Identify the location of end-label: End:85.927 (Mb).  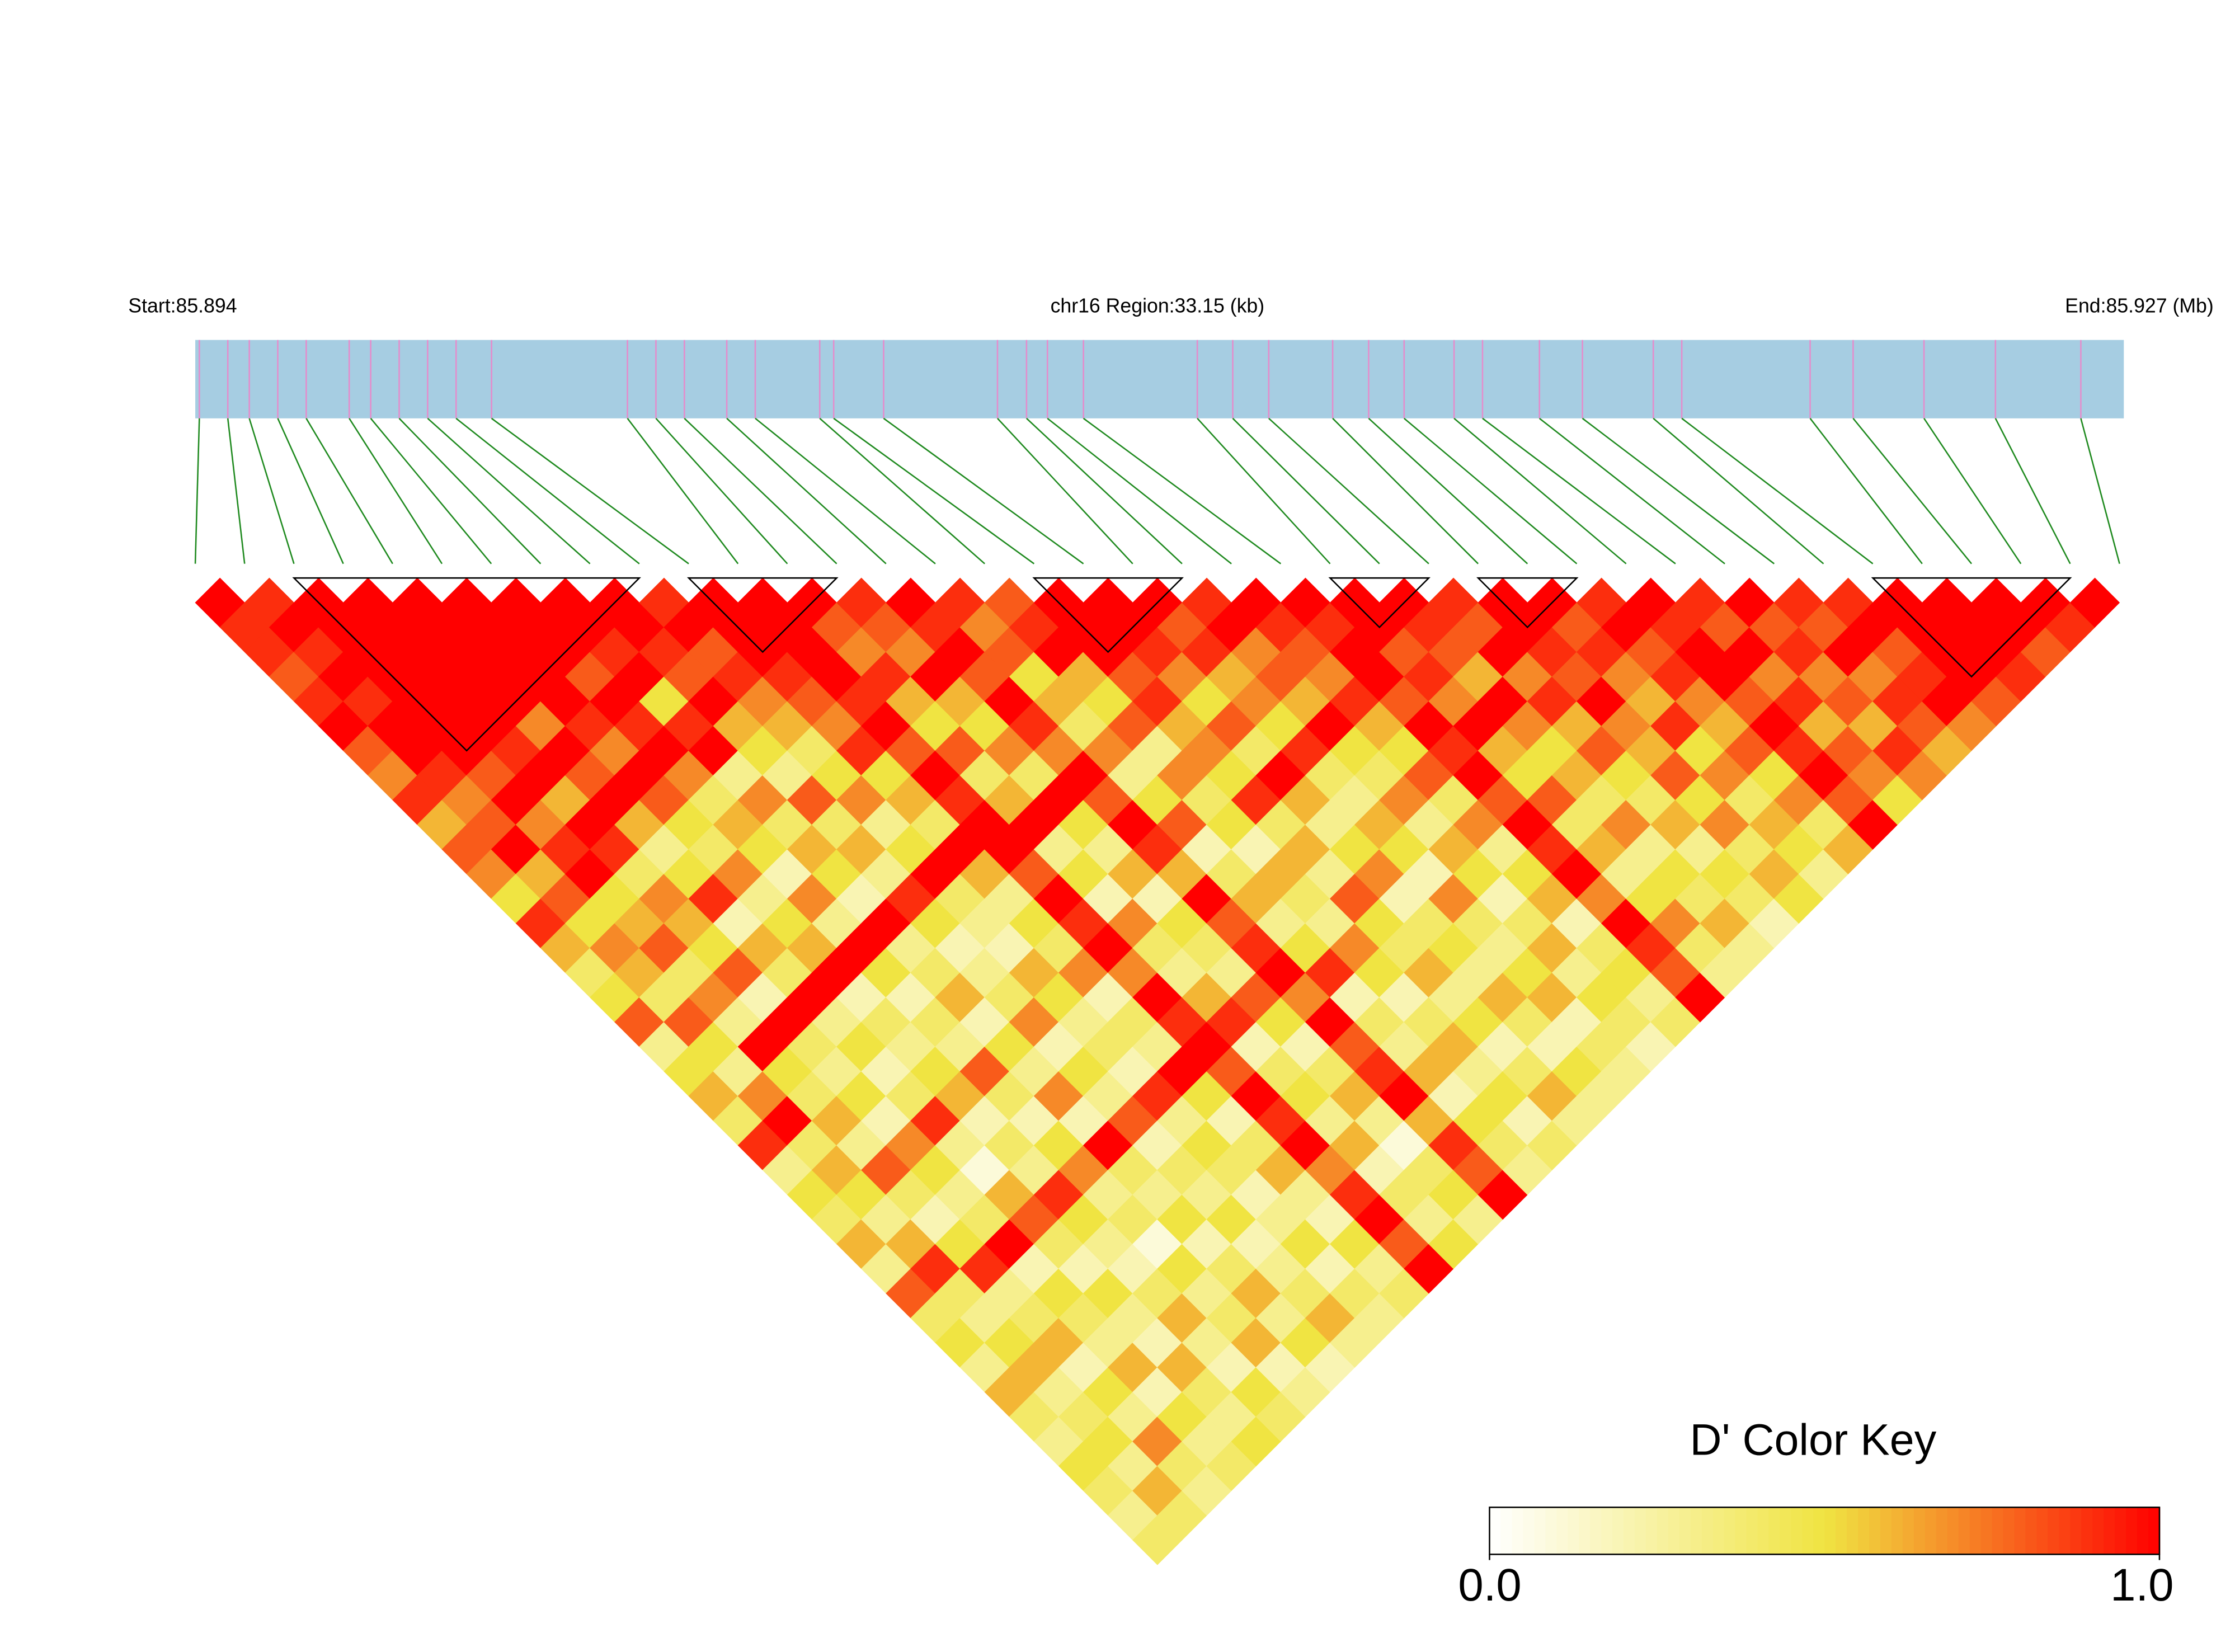
(2139, 306).